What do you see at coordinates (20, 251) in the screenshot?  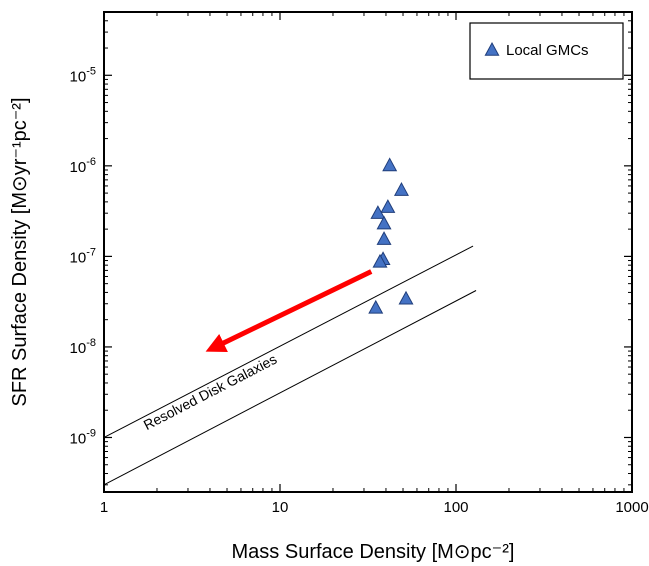 I see `y-axis-label: SFR Surface Density [M⊙yr⁻¹pc⁻²]` at bounding box center [20, 251].